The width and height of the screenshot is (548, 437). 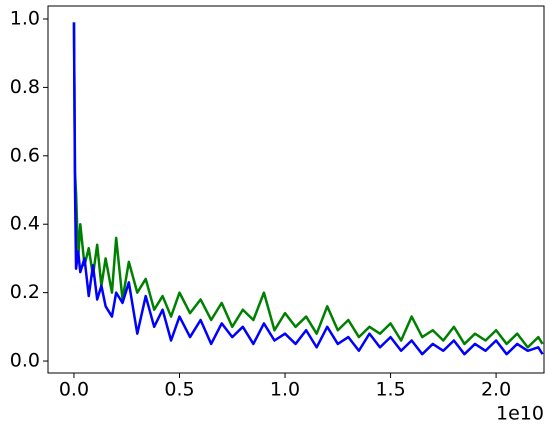 I want to click on y-tick-label: 0.0, so click(x=25, y=361).